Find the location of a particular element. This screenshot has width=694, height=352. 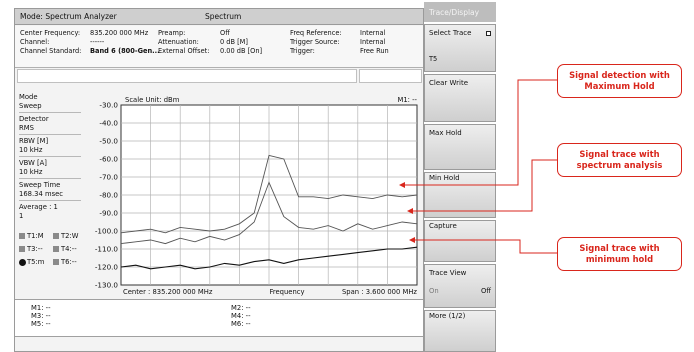

min-hold-label: Min Hold is located at coordinates (444, 178).